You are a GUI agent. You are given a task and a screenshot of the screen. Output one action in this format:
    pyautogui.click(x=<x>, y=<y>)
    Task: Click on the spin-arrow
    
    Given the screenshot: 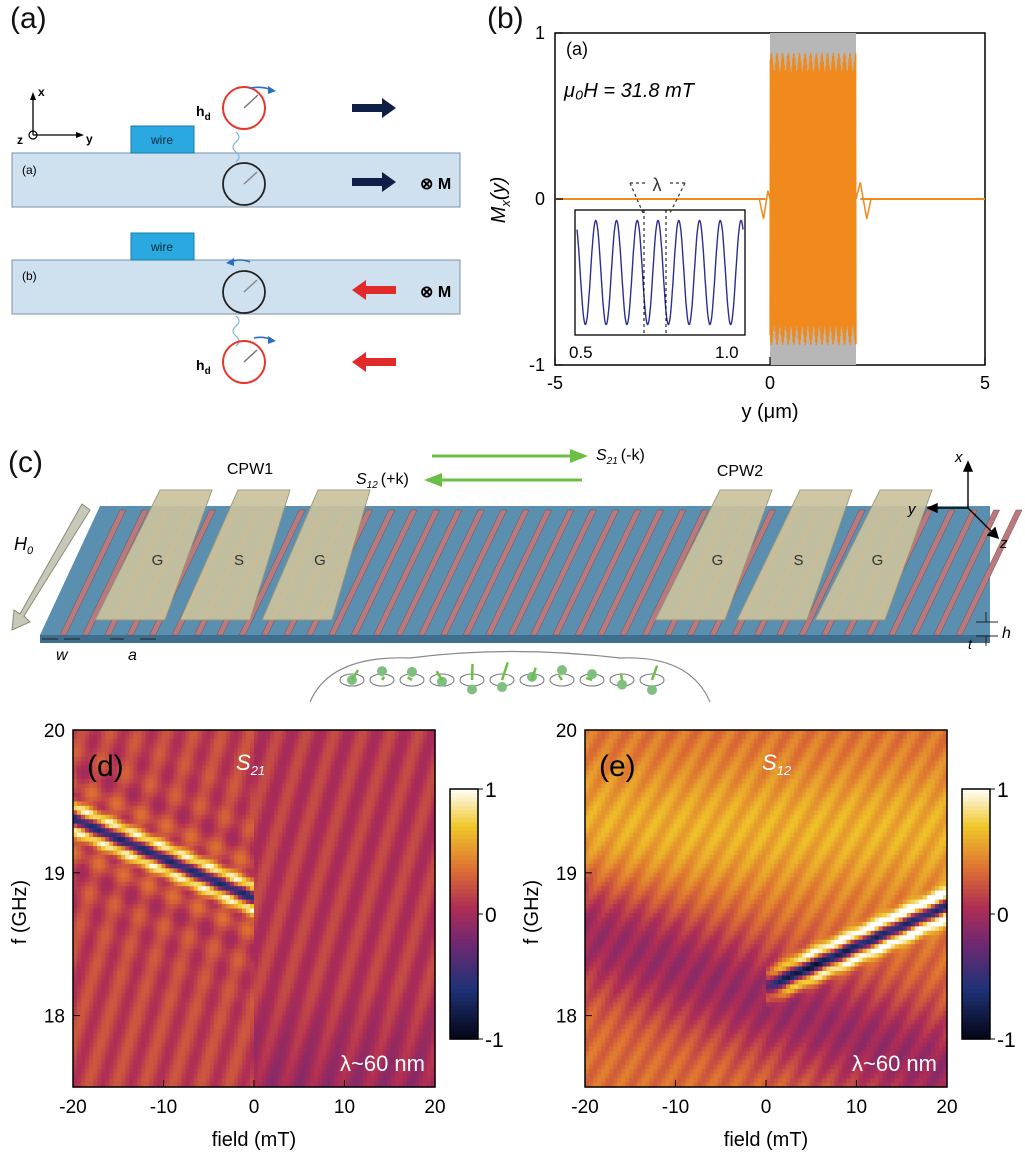 What is the action you would take?
    pyautogui.click(x=409, y=679)
    